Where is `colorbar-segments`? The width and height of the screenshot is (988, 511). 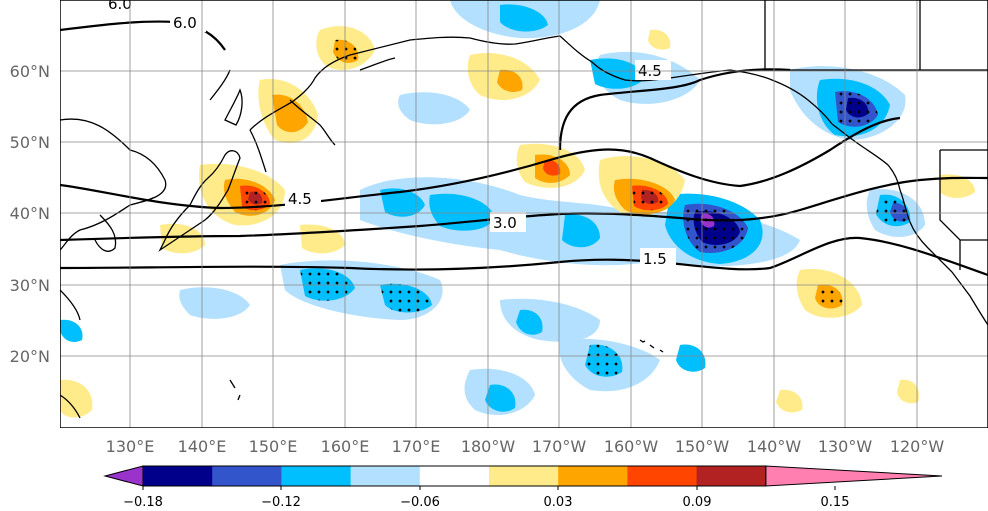
colorbar-segments is located at coordinates (523, 476).